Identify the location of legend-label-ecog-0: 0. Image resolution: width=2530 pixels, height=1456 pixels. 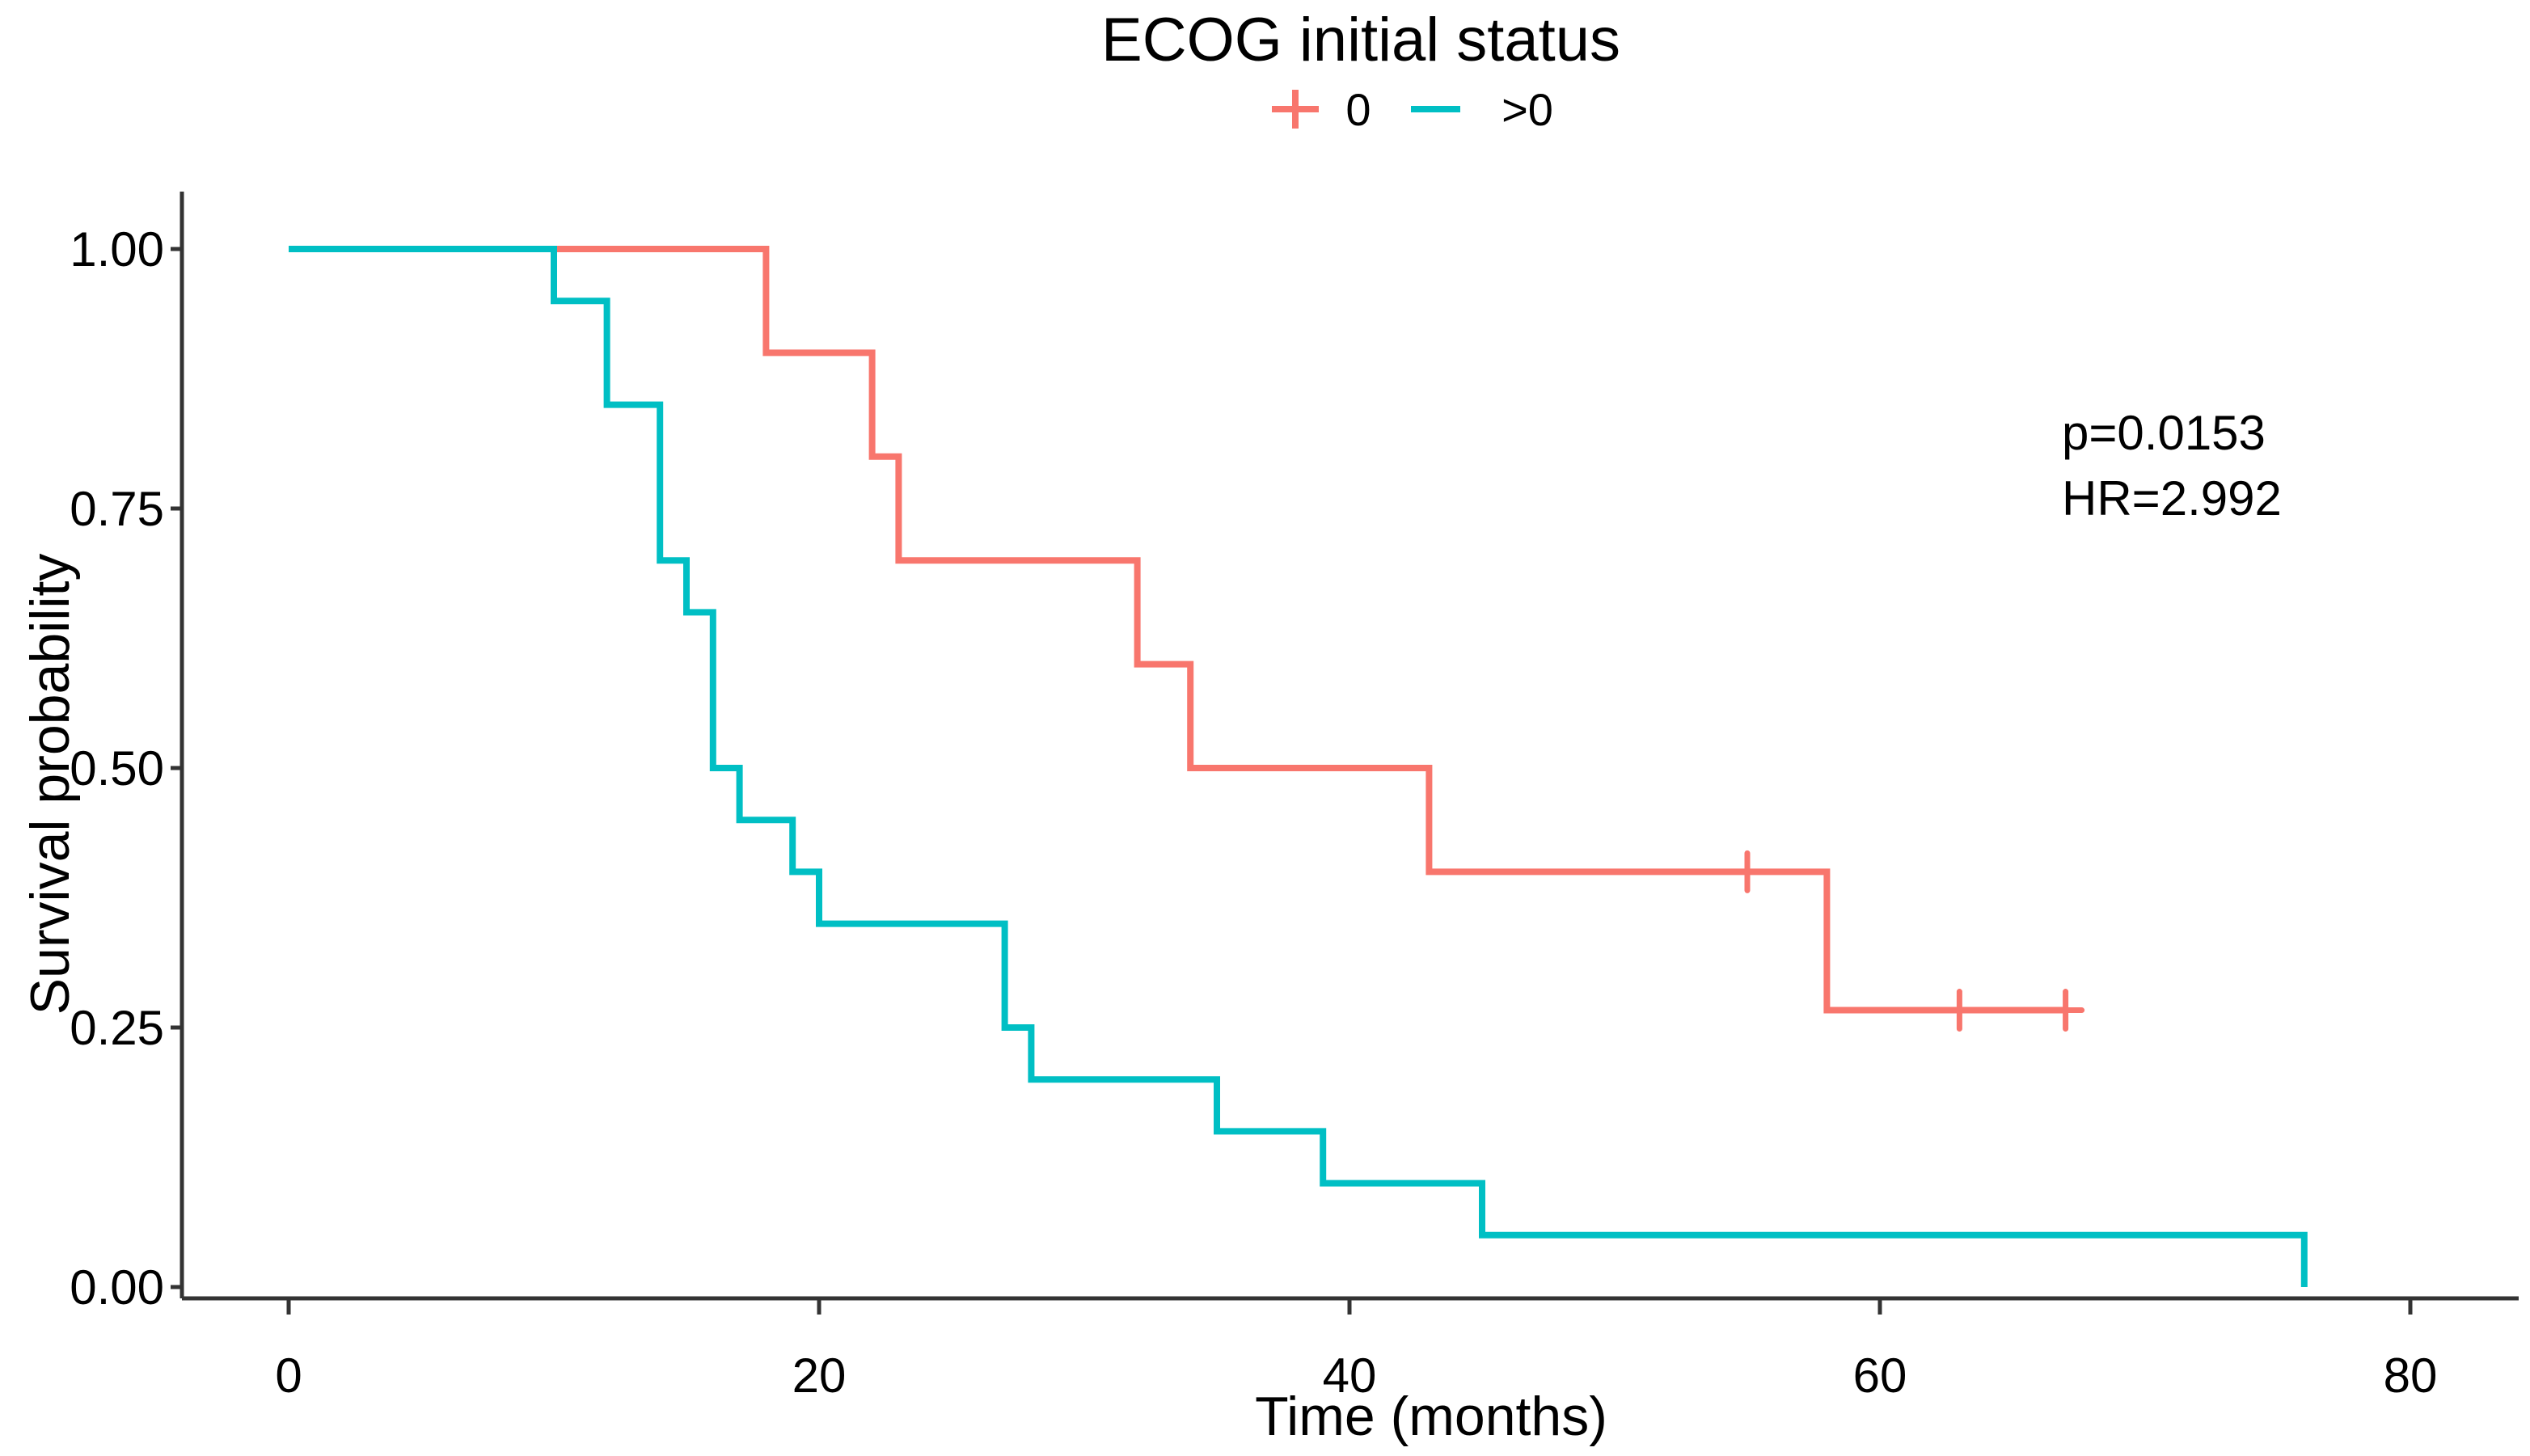
(1358, 109).